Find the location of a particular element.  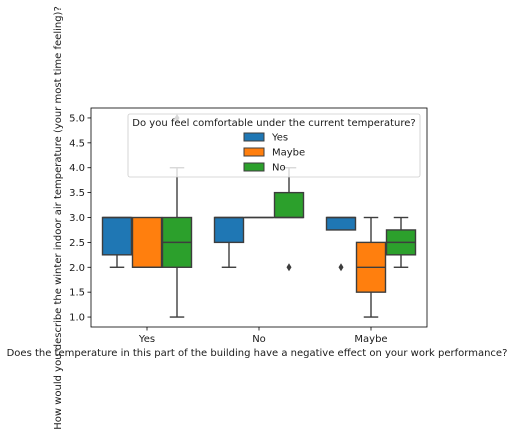

box-yes-no is located at coordinates (229, 242).